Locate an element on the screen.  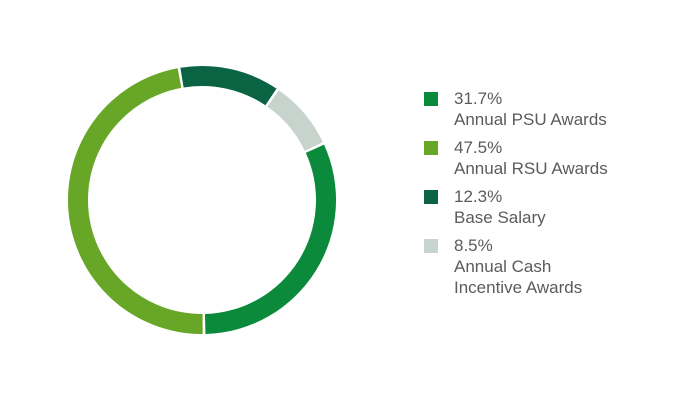
legend-item-psu: 31.7% Annual PSU Awards is located at coordinates (554, 109).